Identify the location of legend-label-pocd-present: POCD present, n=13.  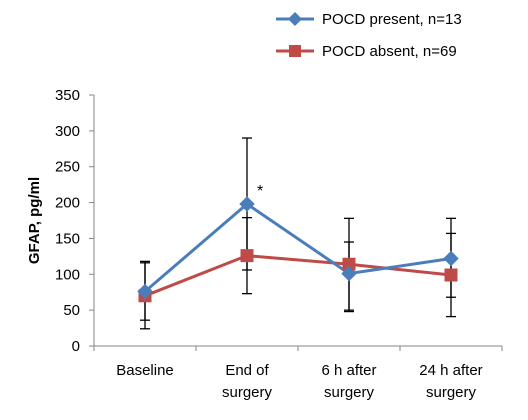
(392, 19).